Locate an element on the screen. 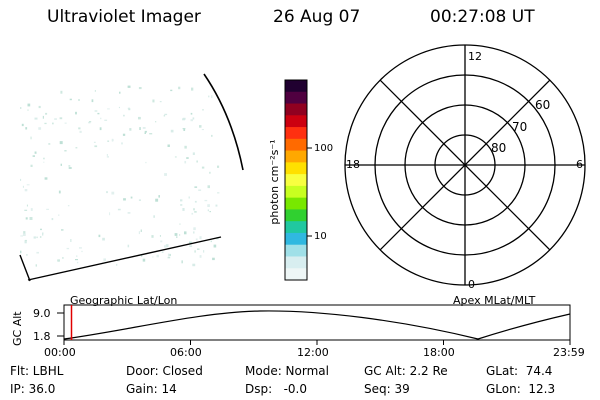 Image resolution: width=600 pixels, height=400 pixels. colorbar-frame is located at coordinates (296, 180).